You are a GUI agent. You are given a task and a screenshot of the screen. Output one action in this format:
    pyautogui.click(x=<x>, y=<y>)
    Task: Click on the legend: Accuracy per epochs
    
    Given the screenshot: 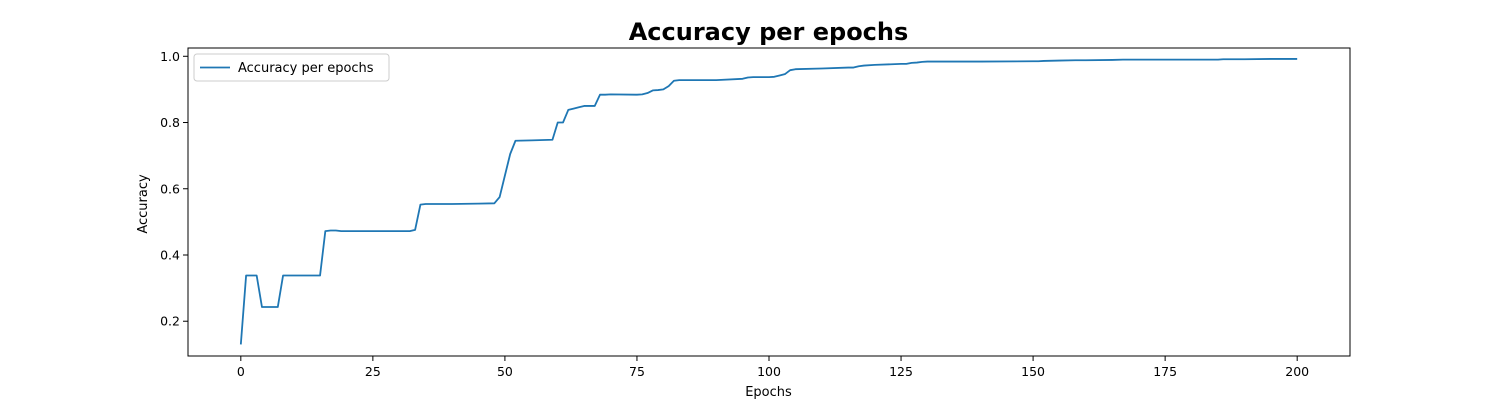 What is the action you would take?
    pyautogui.click(x=291, y=67)
    